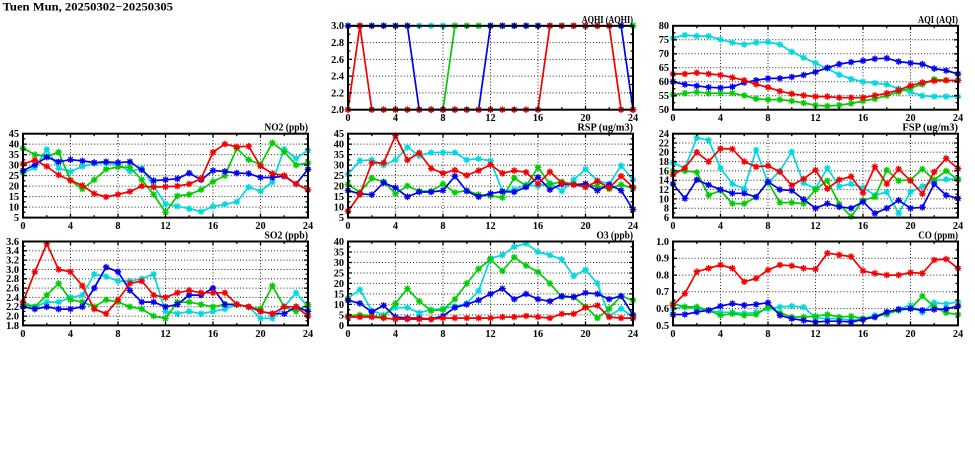 The width and height of the screenshot is (975, 452). What do you see at coordinates (88, 7) in the screenshot?
I see `svg-text: Tuen Mun, 20250302−20250305` at bounding box center [88, 7].